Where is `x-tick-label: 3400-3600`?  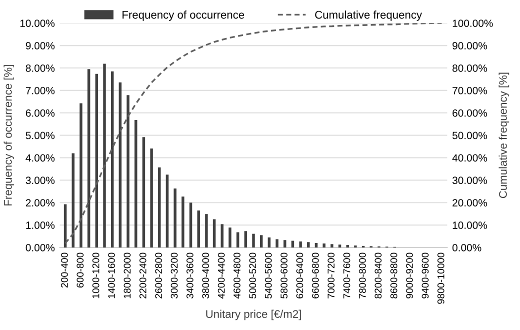 x-tick-label: 3400-3600 is located at coordinates (190, 275).